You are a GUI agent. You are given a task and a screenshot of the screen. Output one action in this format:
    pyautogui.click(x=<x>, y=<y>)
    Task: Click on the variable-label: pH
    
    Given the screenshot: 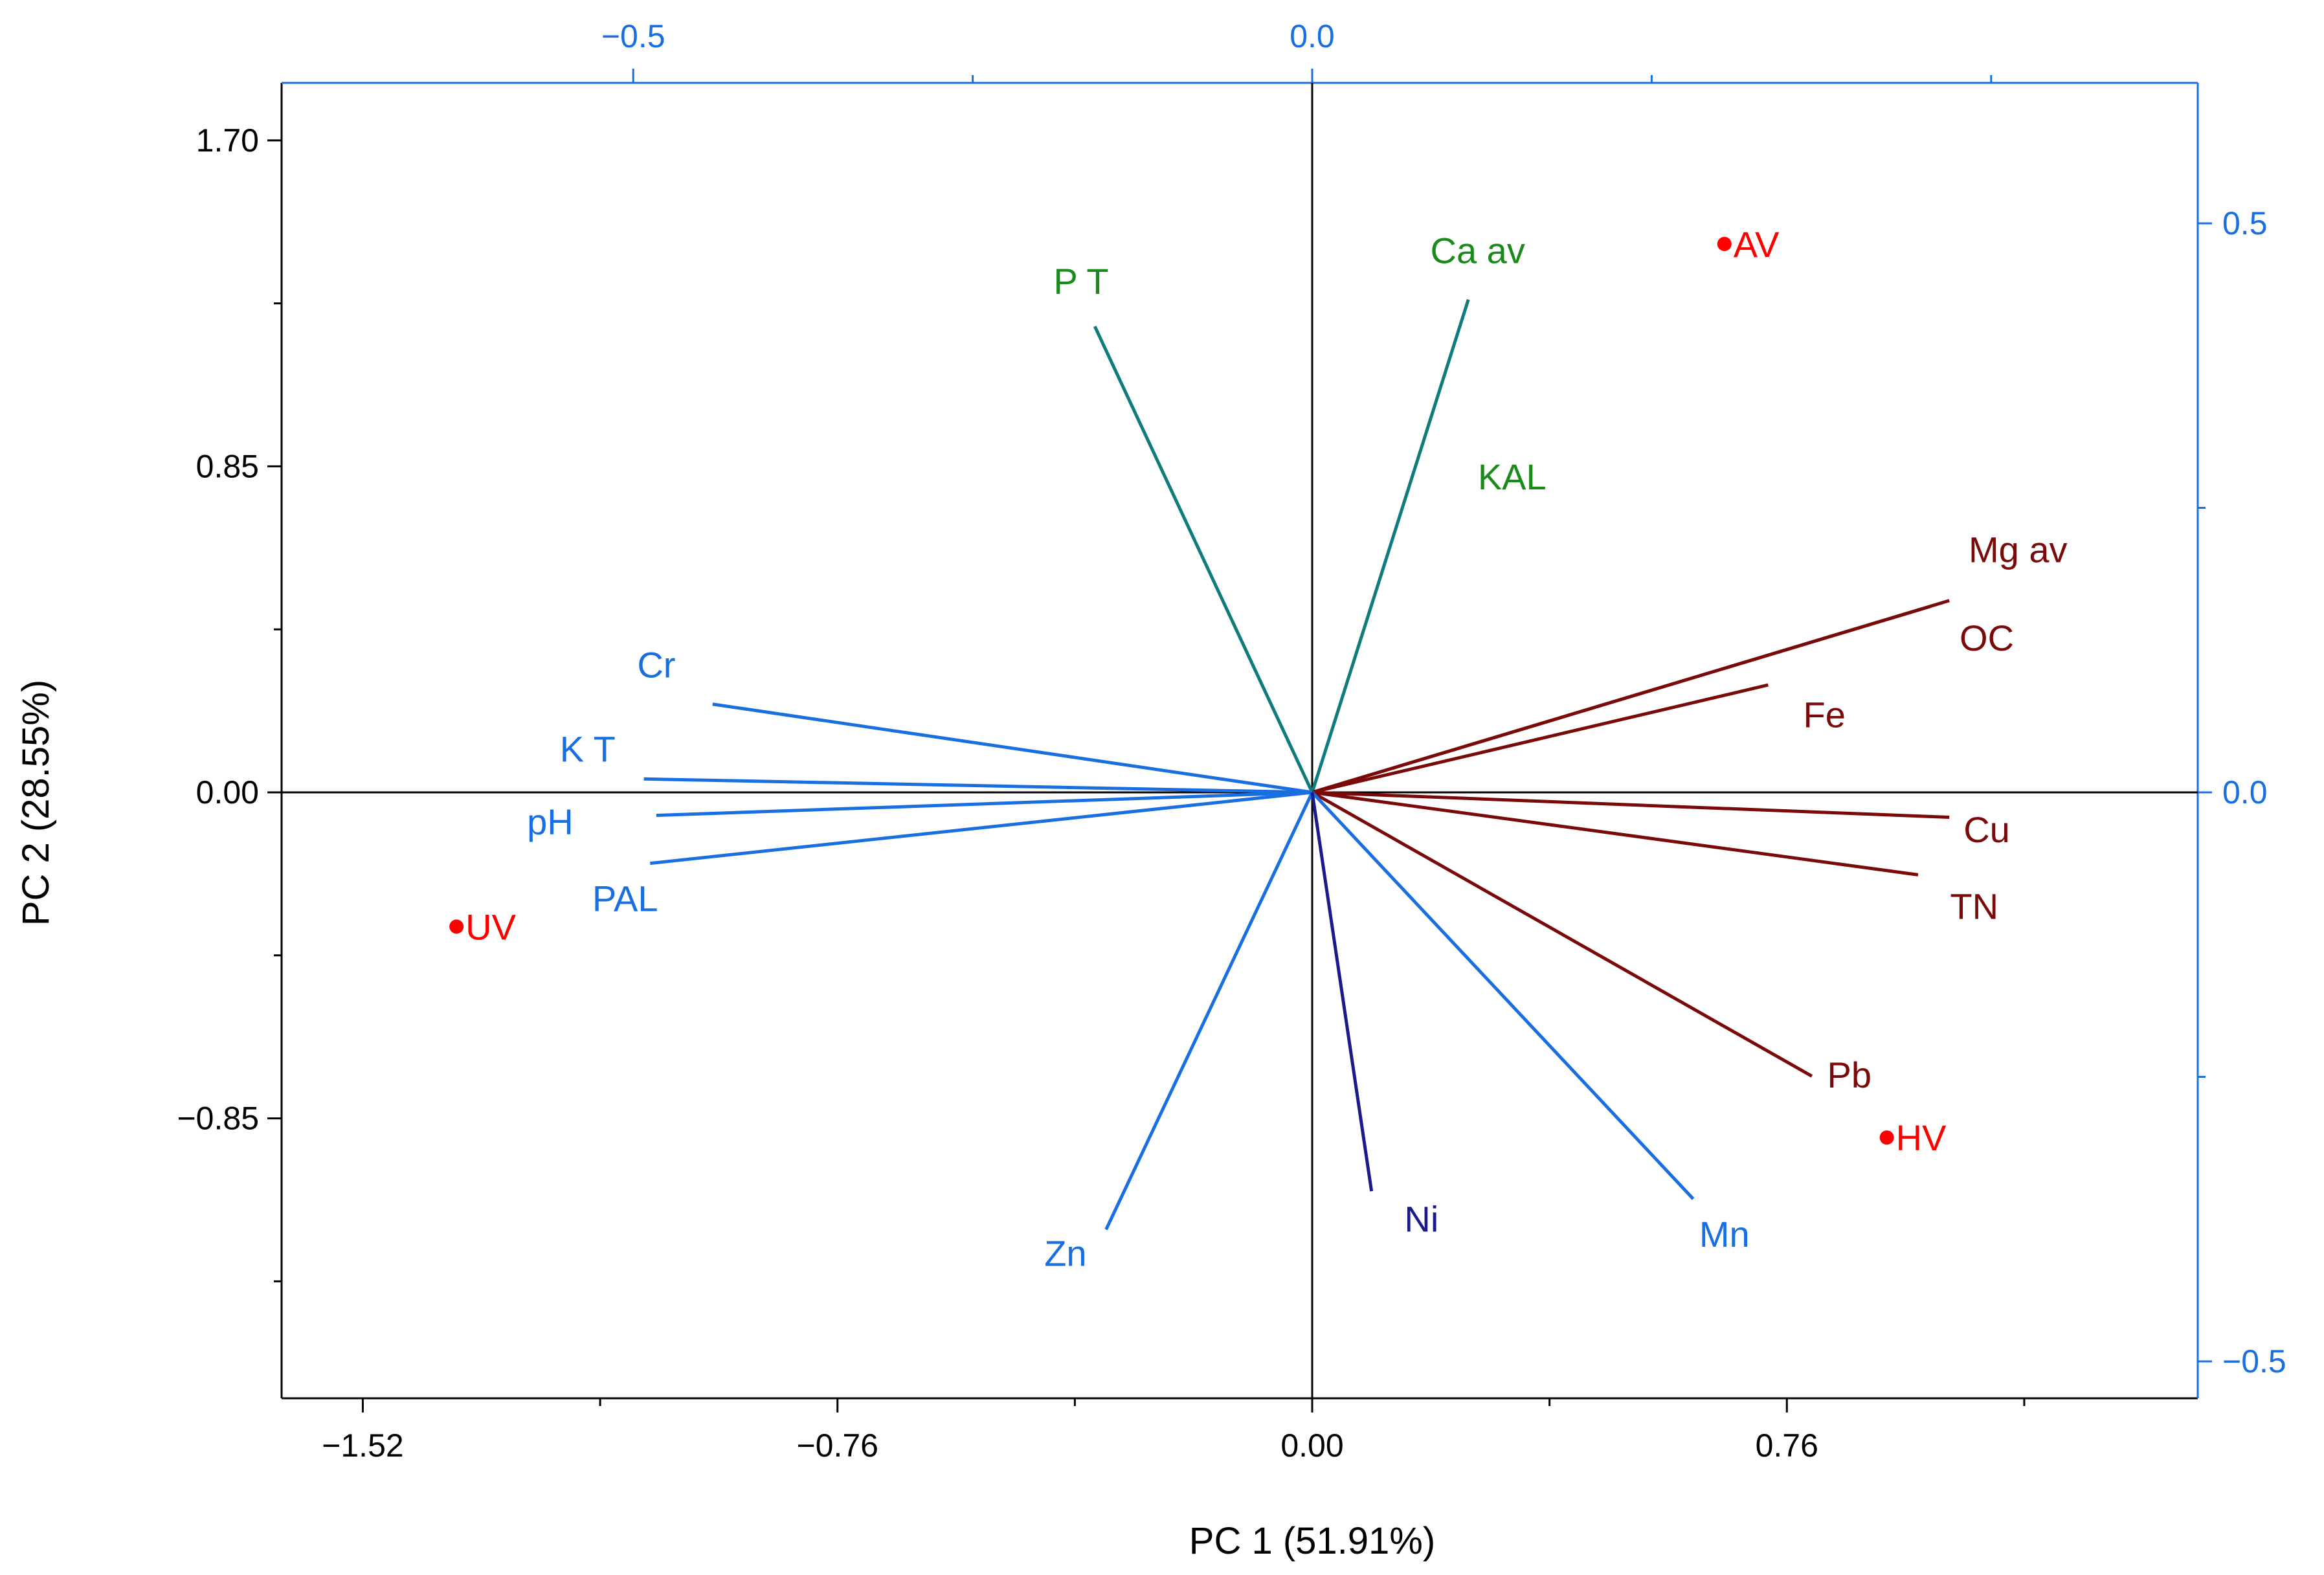 What is the action you would take?
    pyautogui.click(x=550, y=821)
    